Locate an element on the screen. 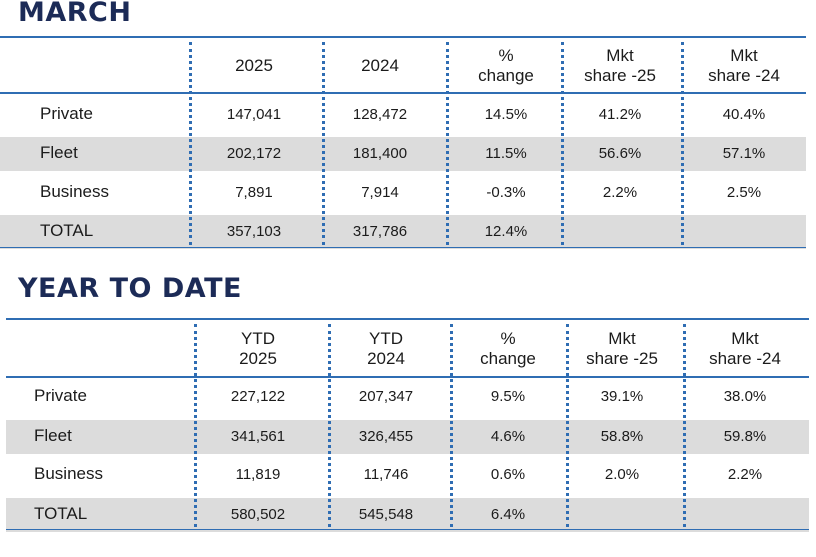  table-cell: 2.5% is located at coordinates (744, 192).